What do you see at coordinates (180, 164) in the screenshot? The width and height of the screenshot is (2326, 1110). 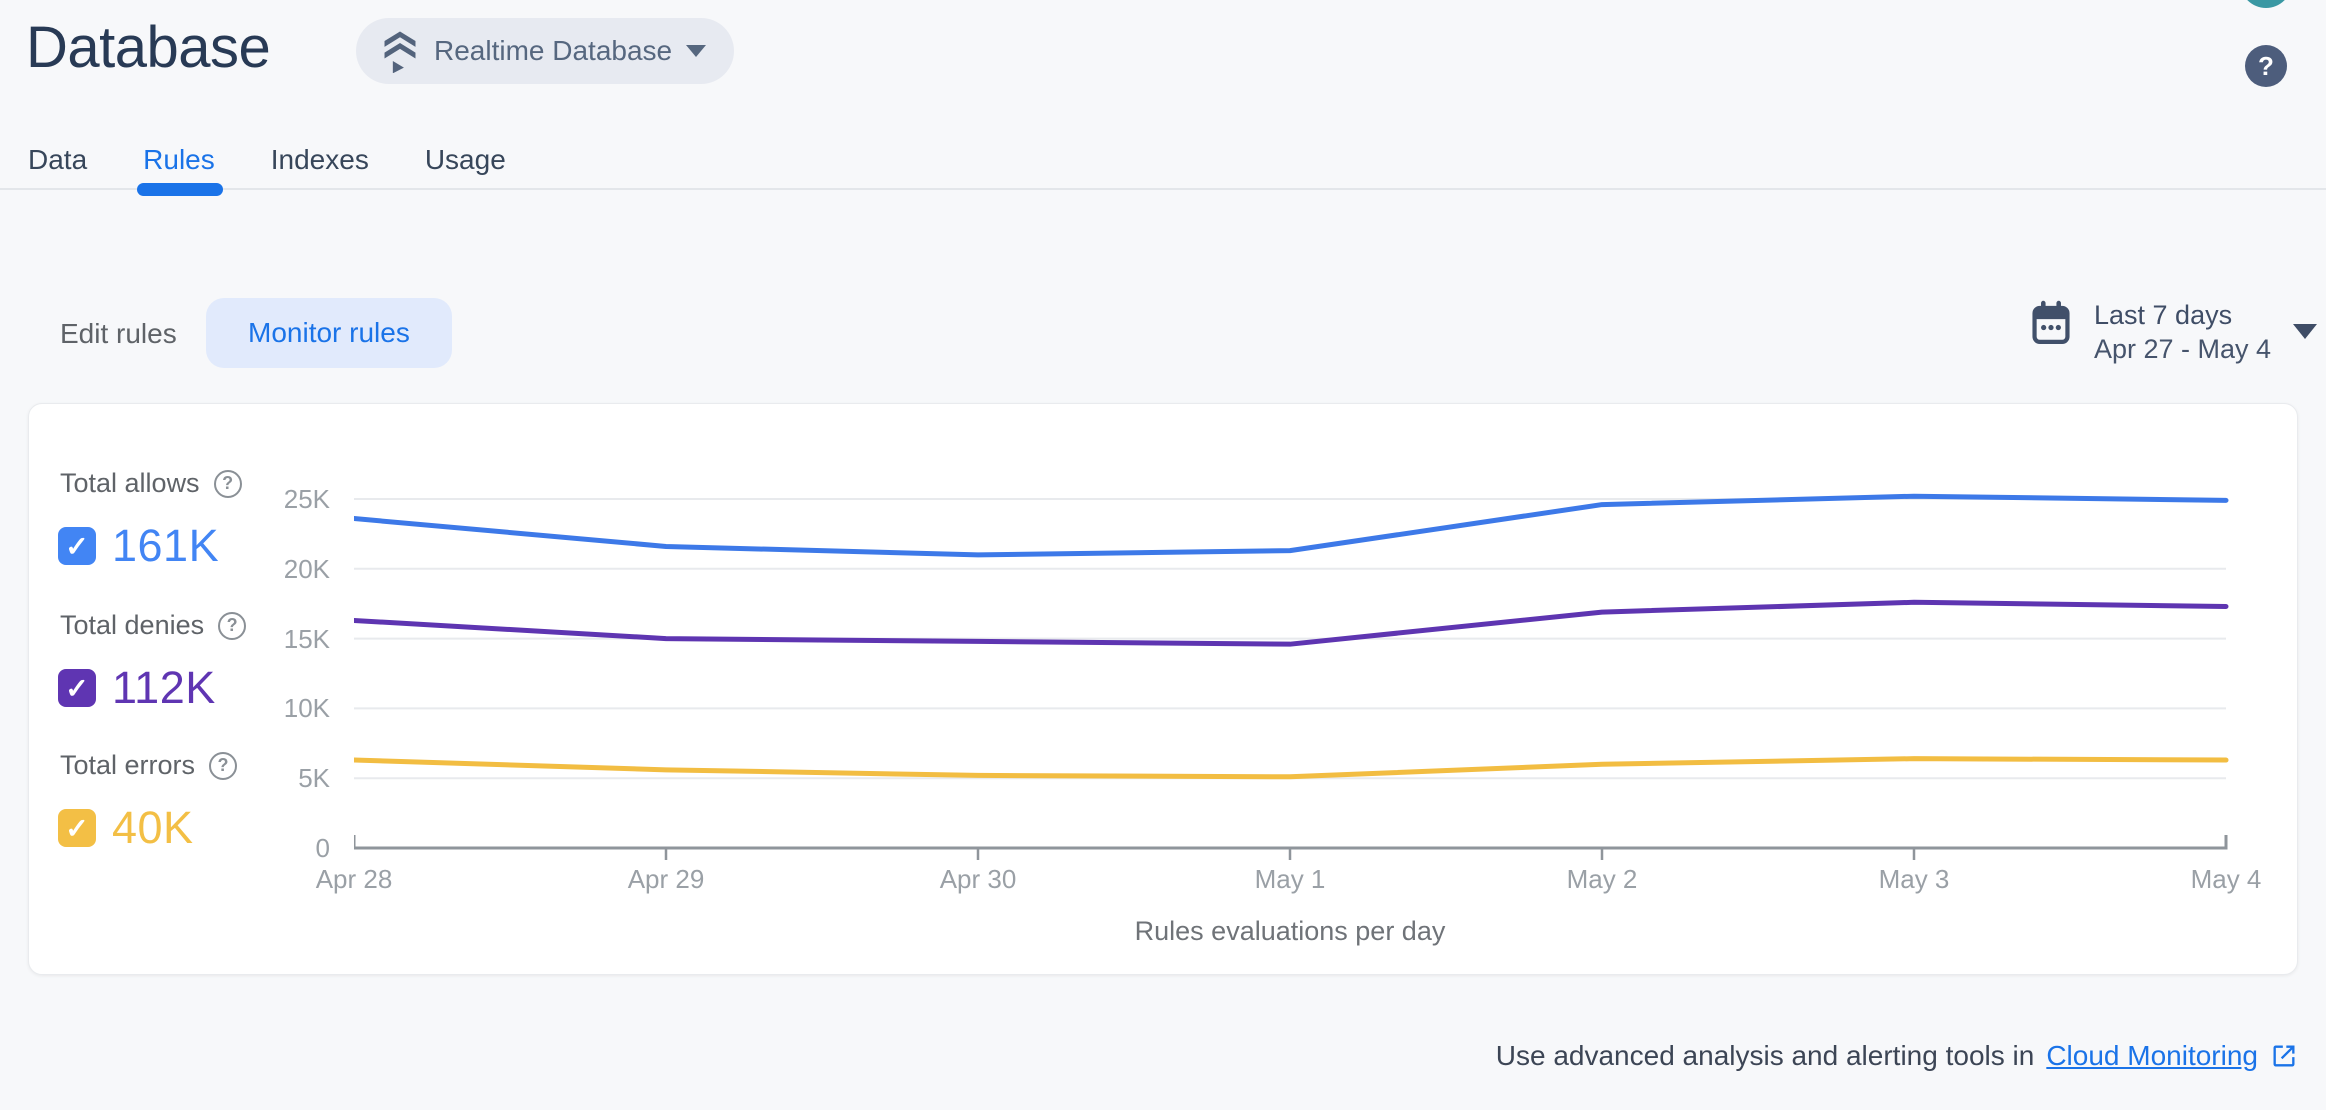 I see `tab-rules: Rules` at bounding box center [180, 164].